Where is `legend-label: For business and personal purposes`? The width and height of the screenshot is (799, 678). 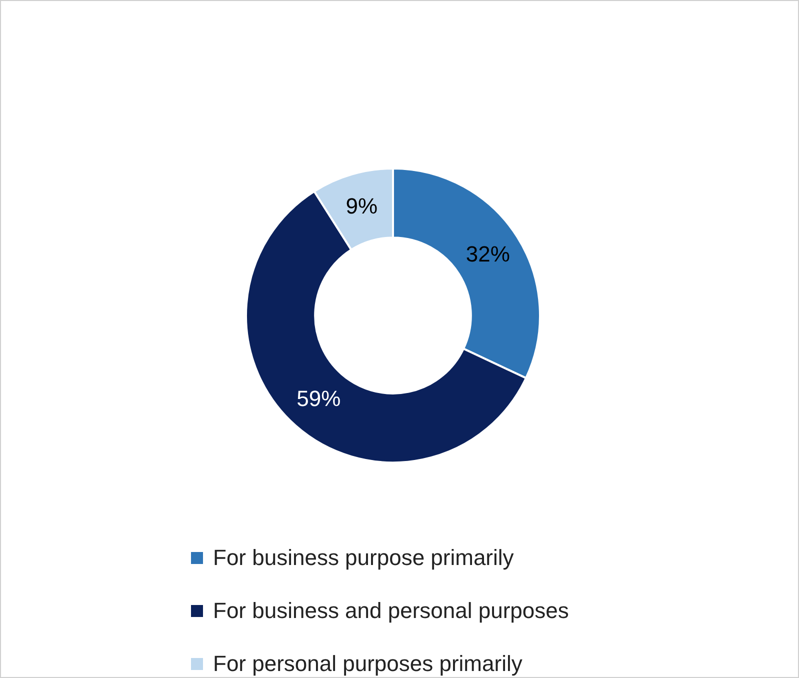
legend-label: For business and personal purposes is located at coordinates (391, 611).